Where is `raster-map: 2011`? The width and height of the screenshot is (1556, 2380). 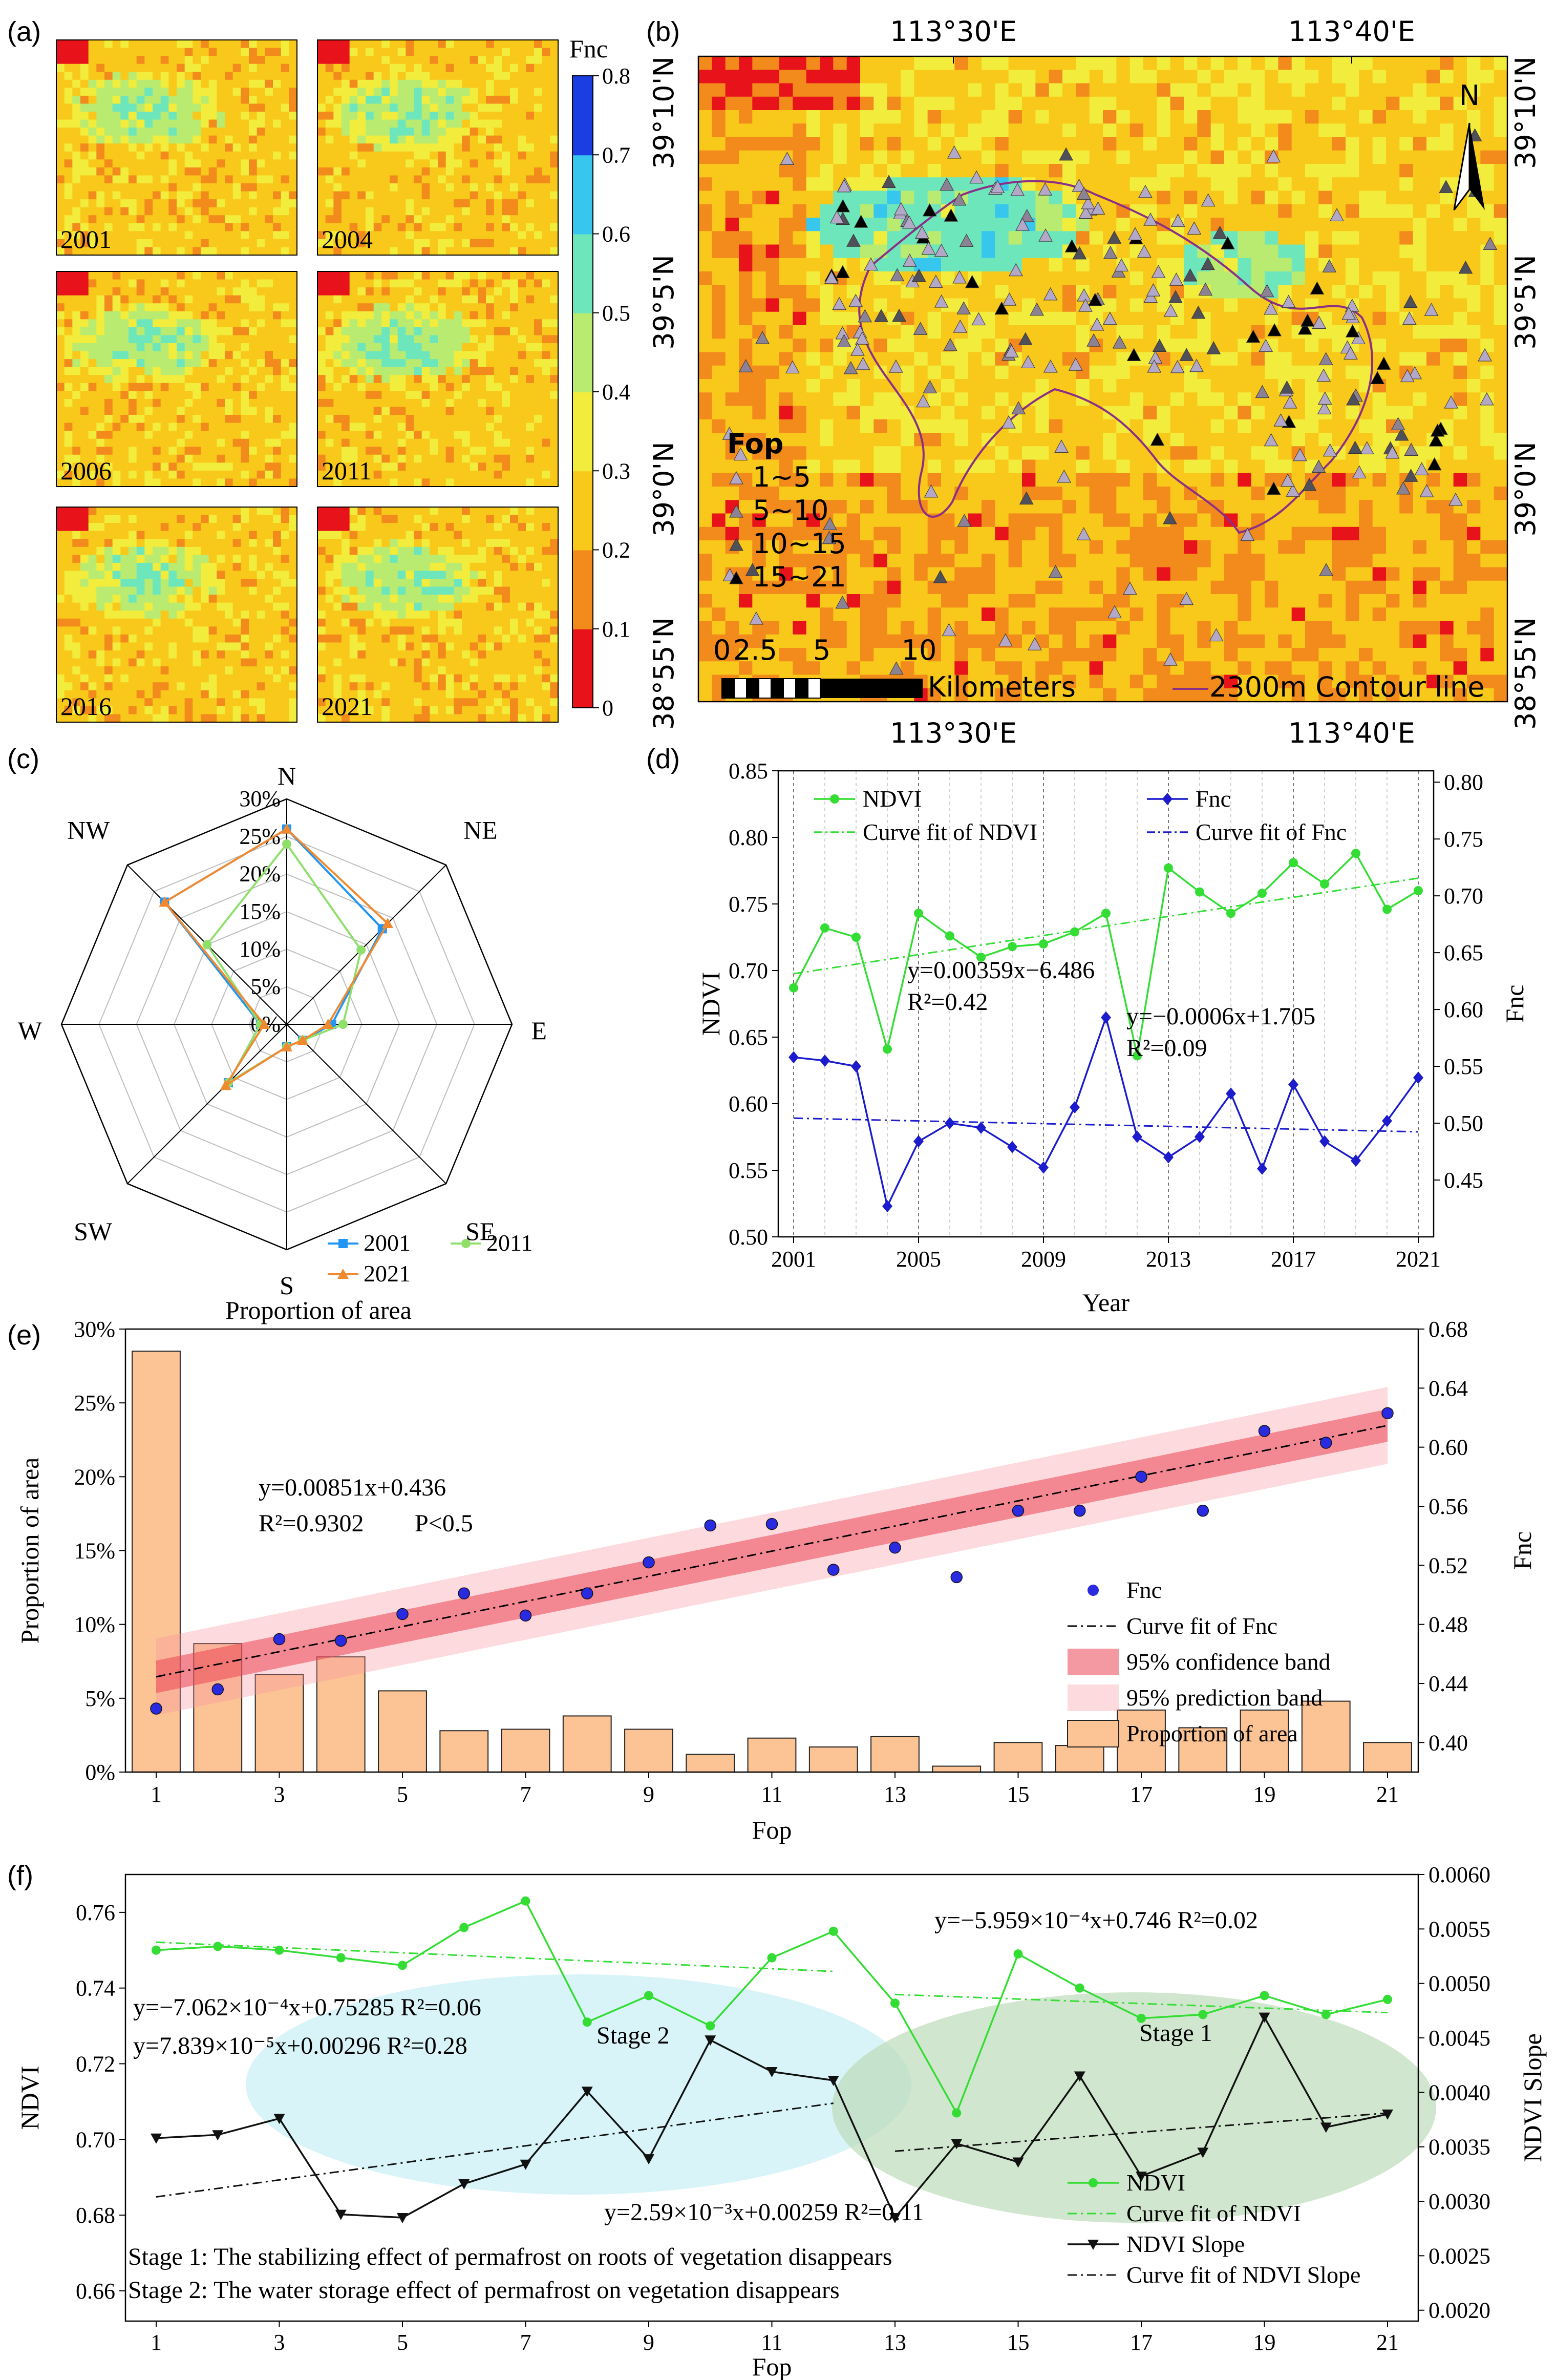 raster-map: 2011 is located at coordinates (438, 379).